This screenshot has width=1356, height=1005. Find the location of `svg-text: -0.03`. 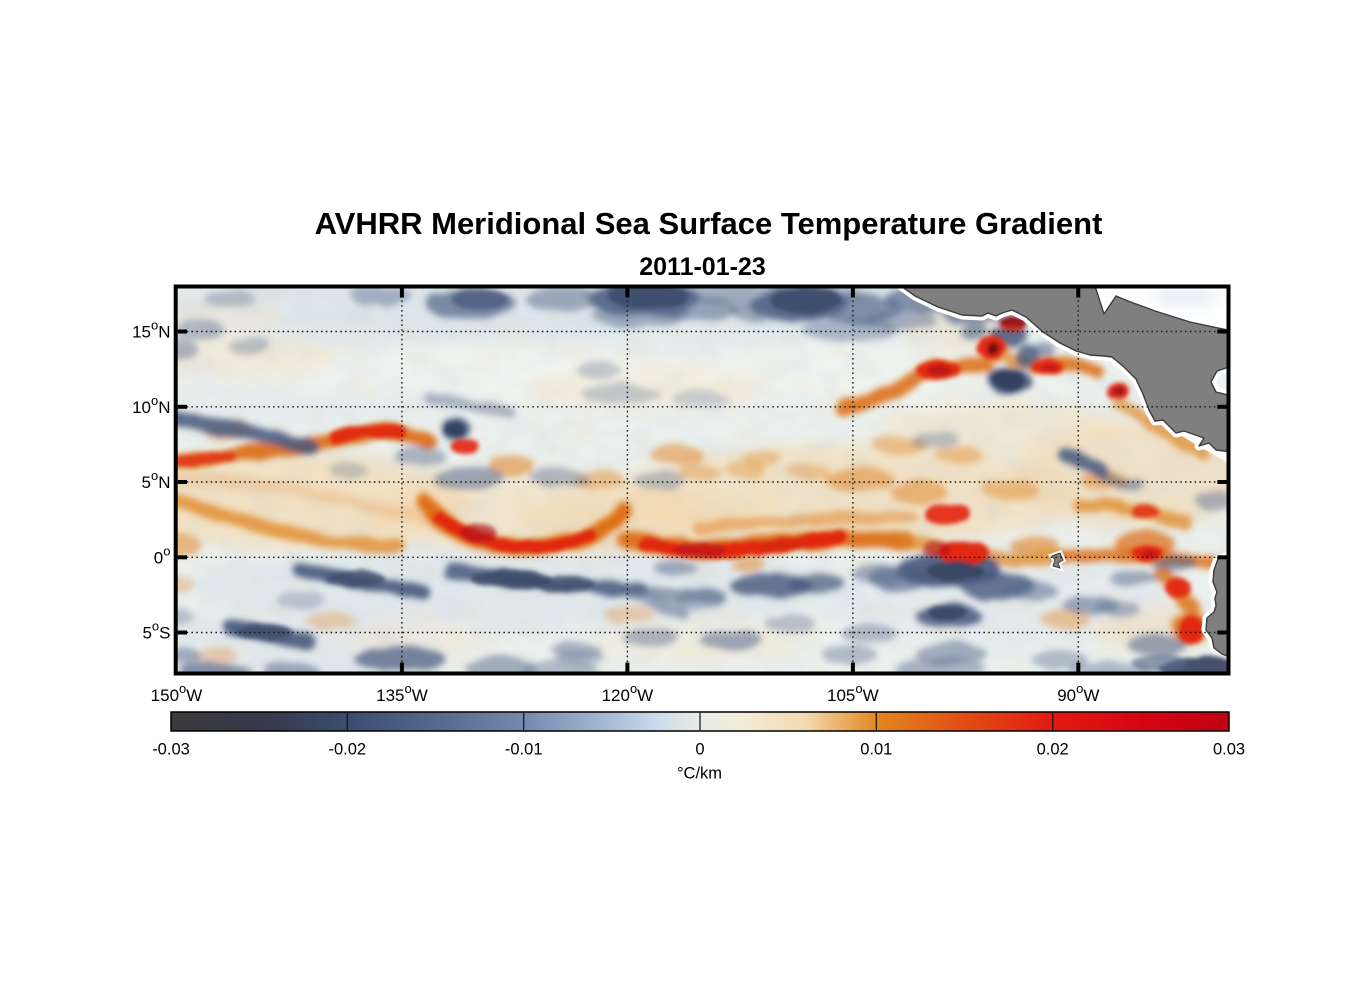

svg-text: -0.03 is located at coordinates (171, 750).